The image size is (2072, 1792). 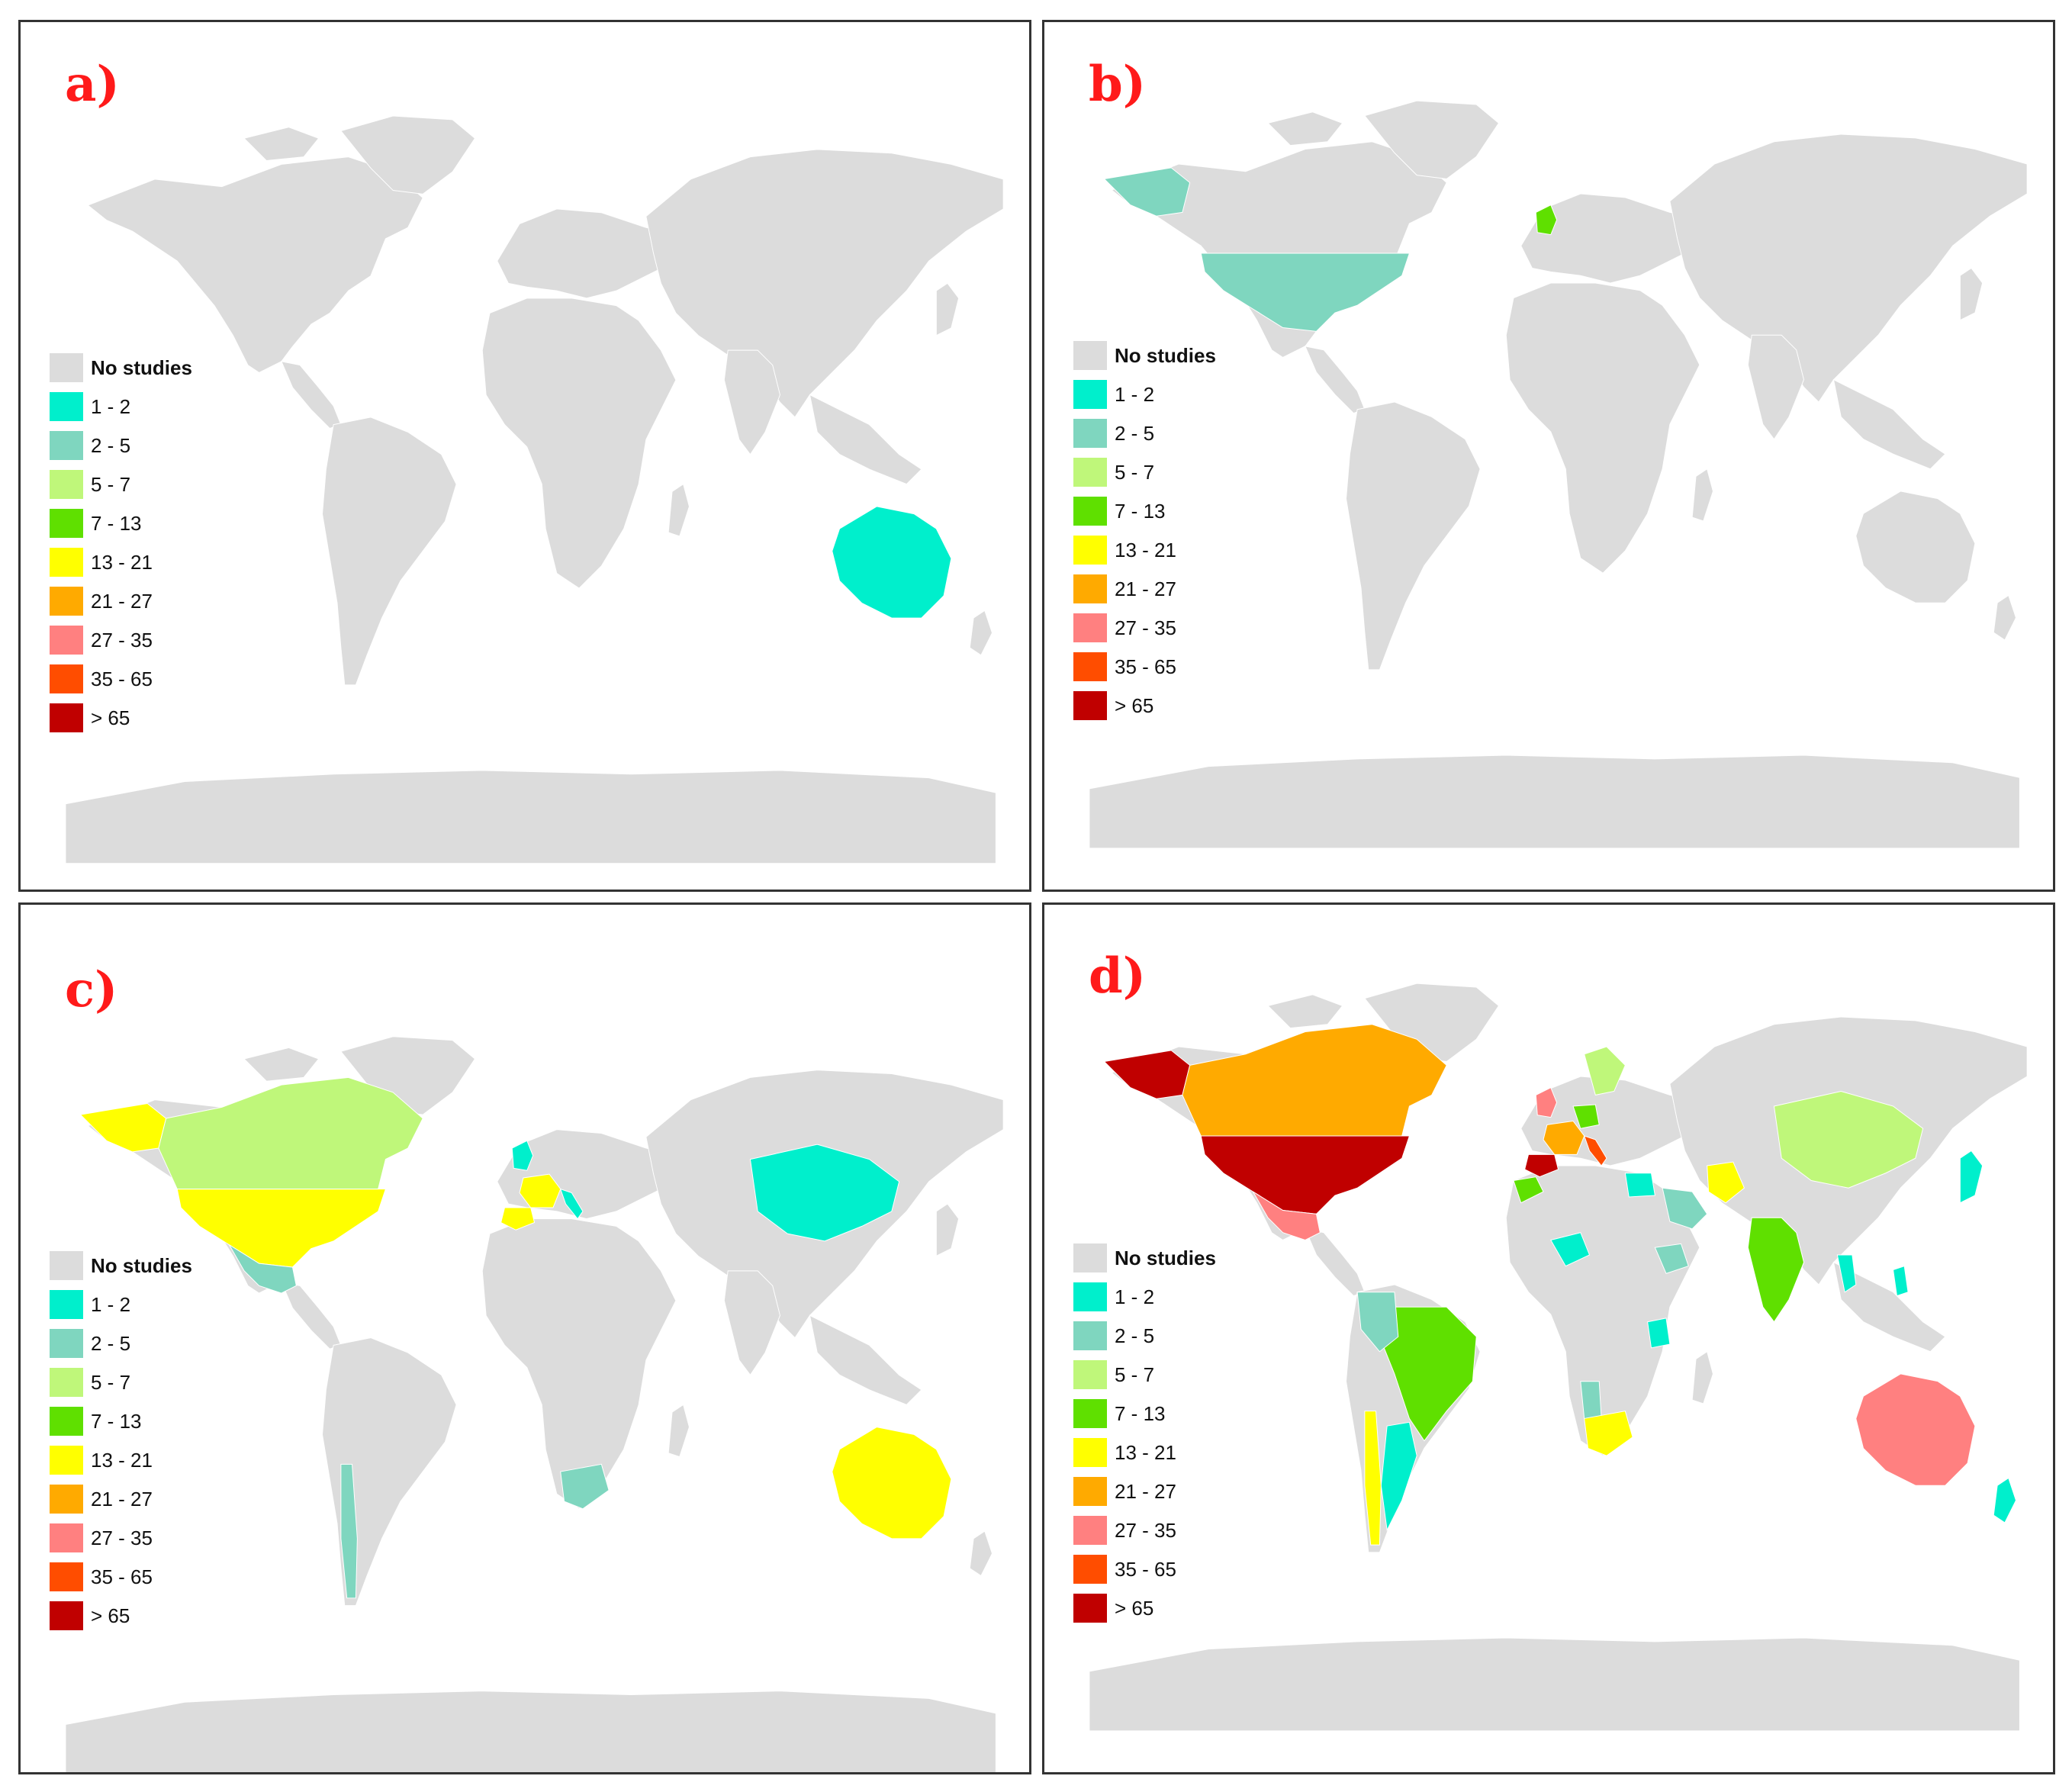 What do you see at coordinates (1659, 1333) in the screenshot?
I see `region-tanzania` at bounding box center [1659, 1333].